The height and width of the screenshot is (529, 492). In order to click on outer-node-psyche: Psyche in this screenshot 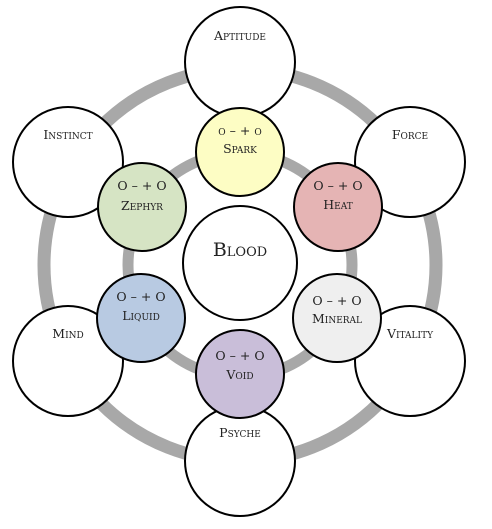, I will do `click(240, 461)`.